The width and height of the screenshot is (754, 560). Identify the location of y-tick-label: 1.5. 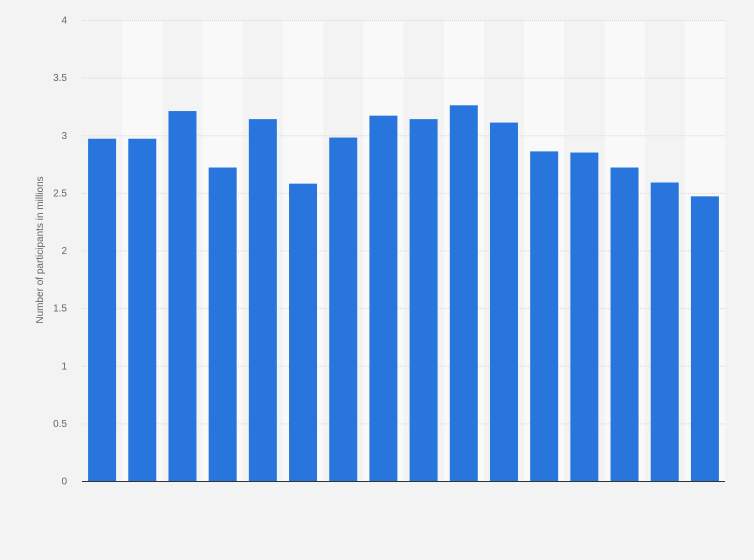
(60, 309).